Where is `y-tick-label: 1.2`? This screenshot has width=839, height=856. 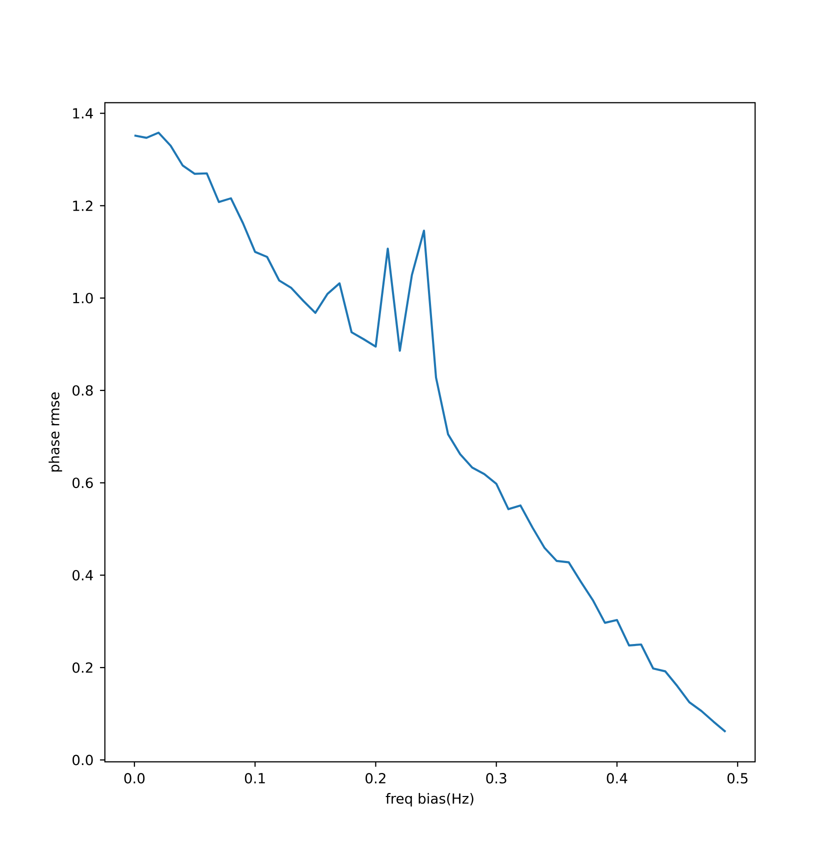 y-tick-label: 1.2 is located at coordinates (82, 205).